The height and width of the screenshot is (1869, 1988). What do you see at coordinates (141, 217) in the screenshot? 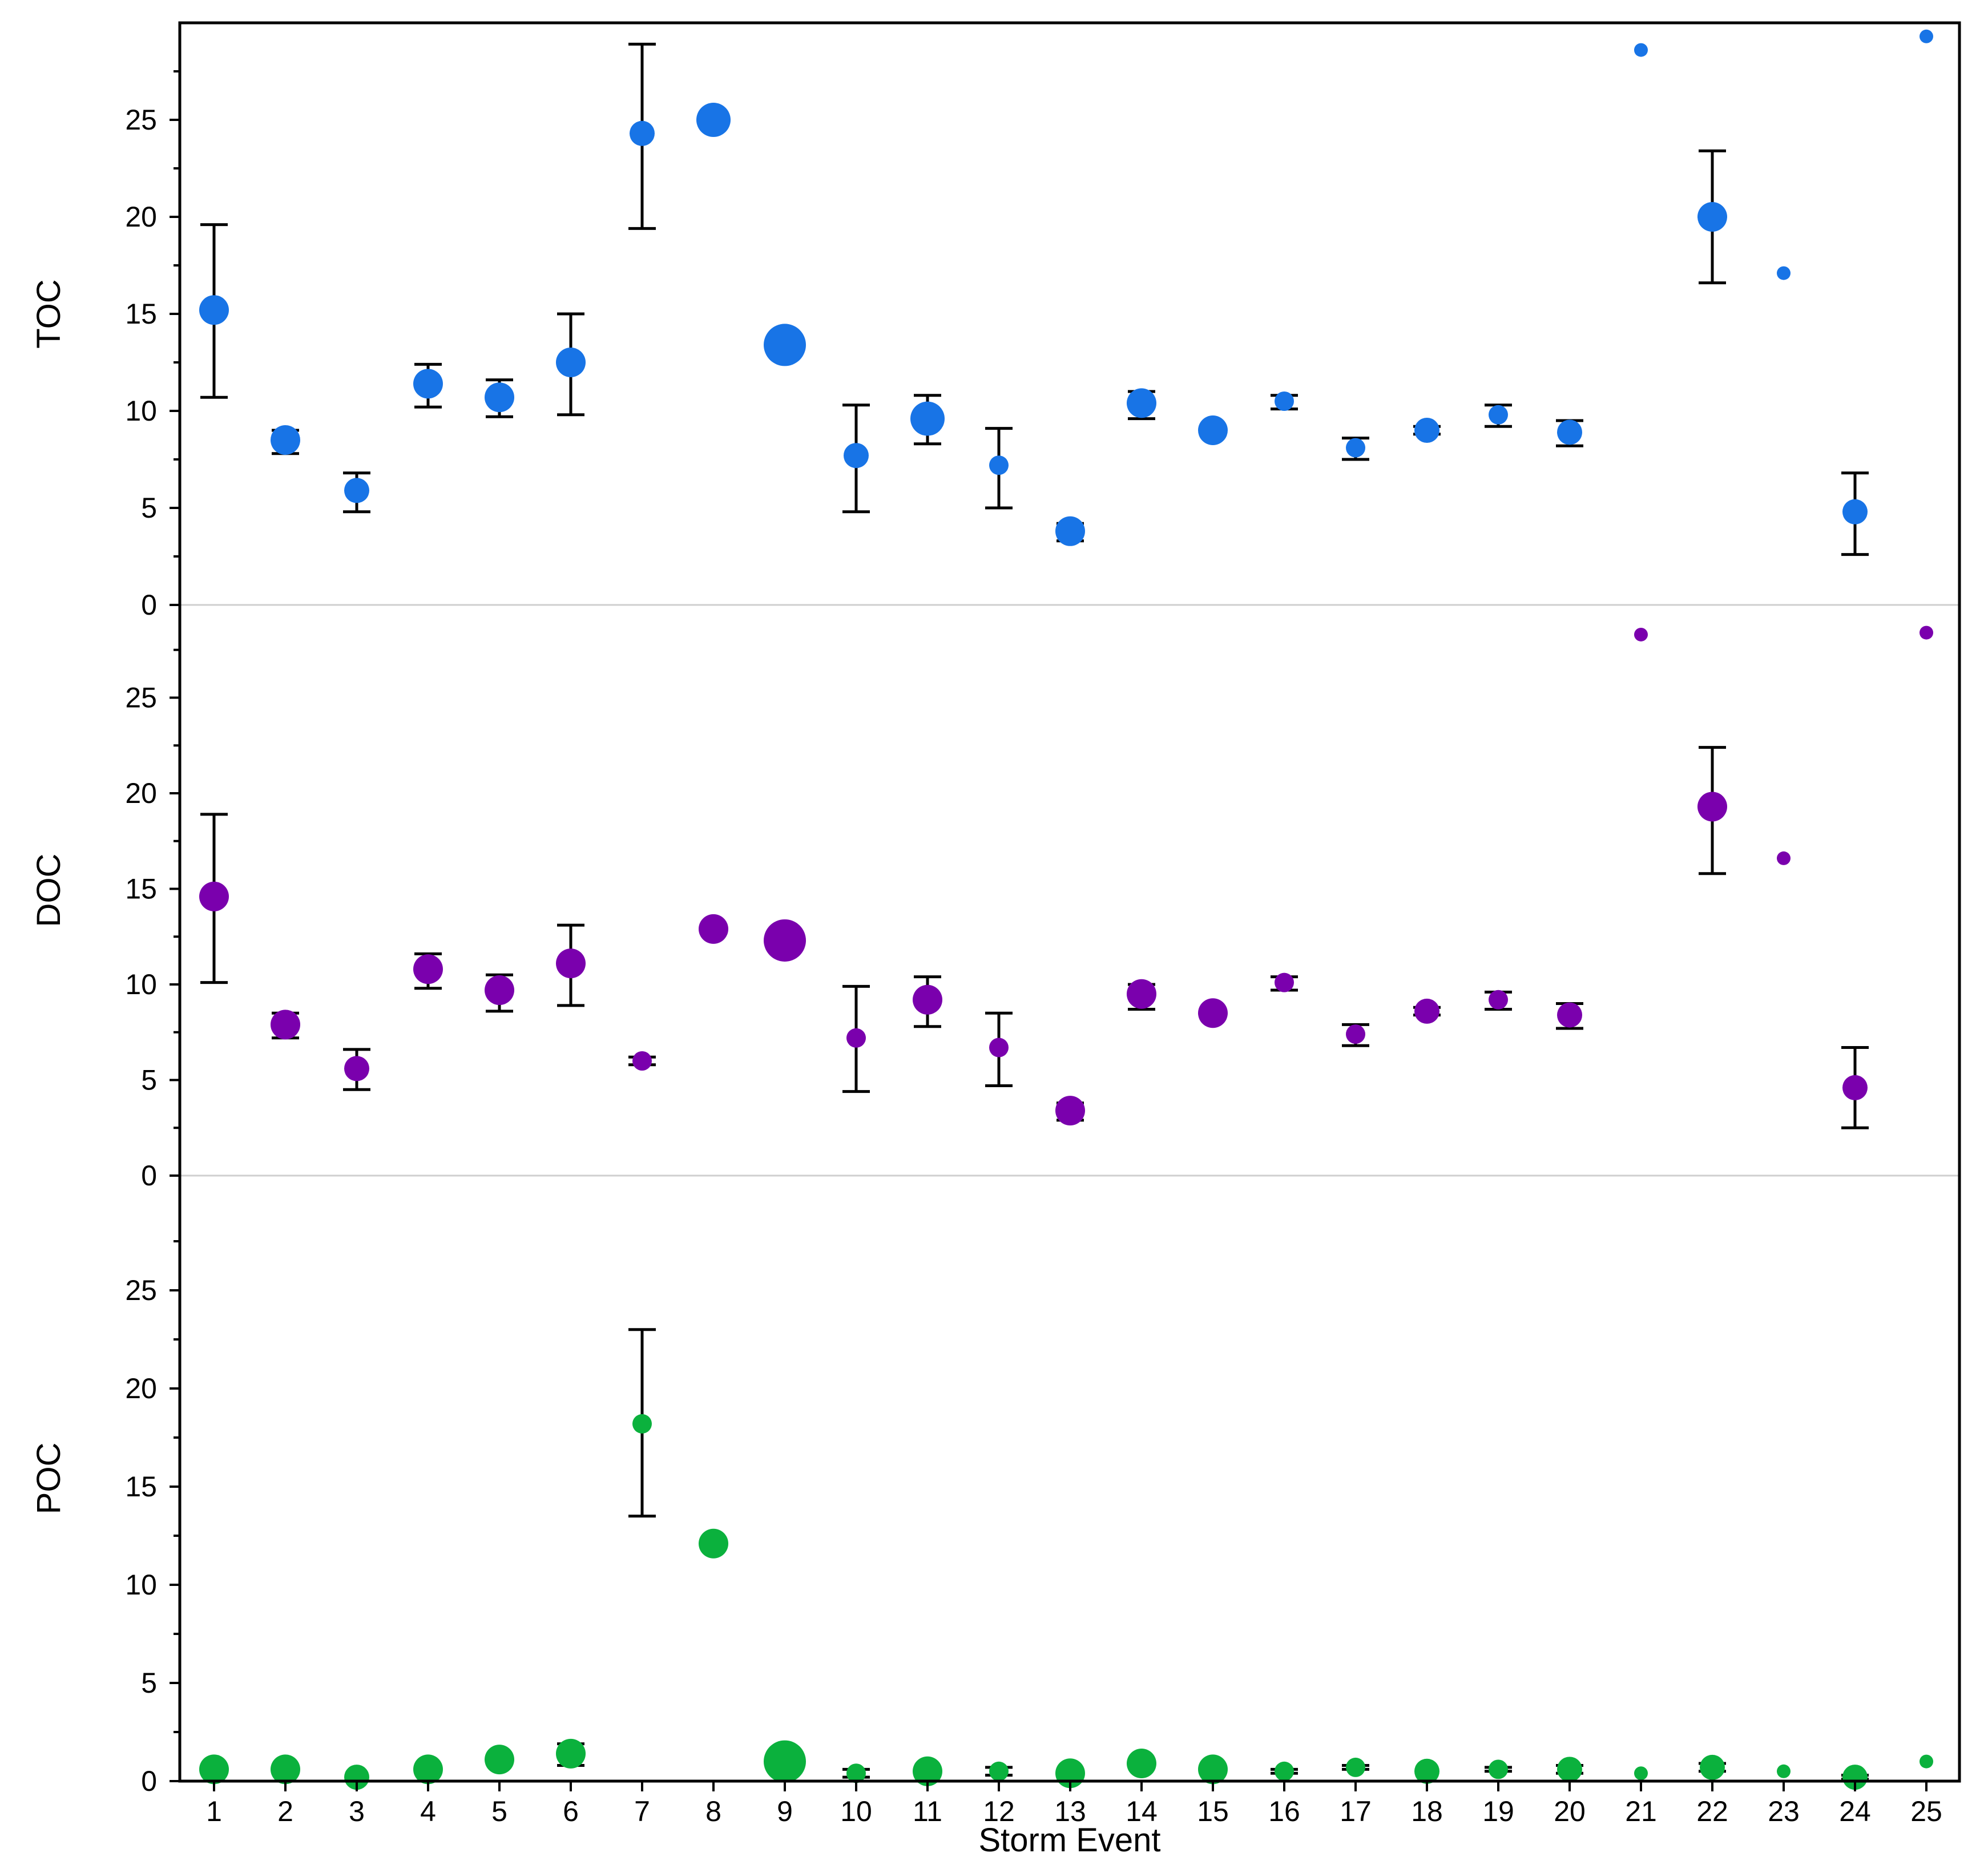
I see `toc-y-tick-label: 20` at bounding box center [141, 217].